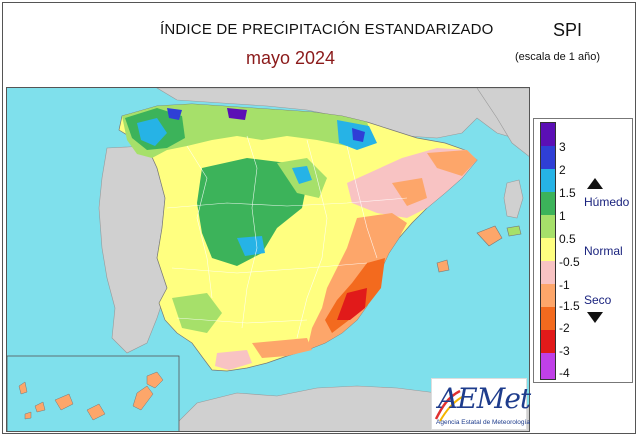  I want to click on north-wet-zone, so click(247, 131).